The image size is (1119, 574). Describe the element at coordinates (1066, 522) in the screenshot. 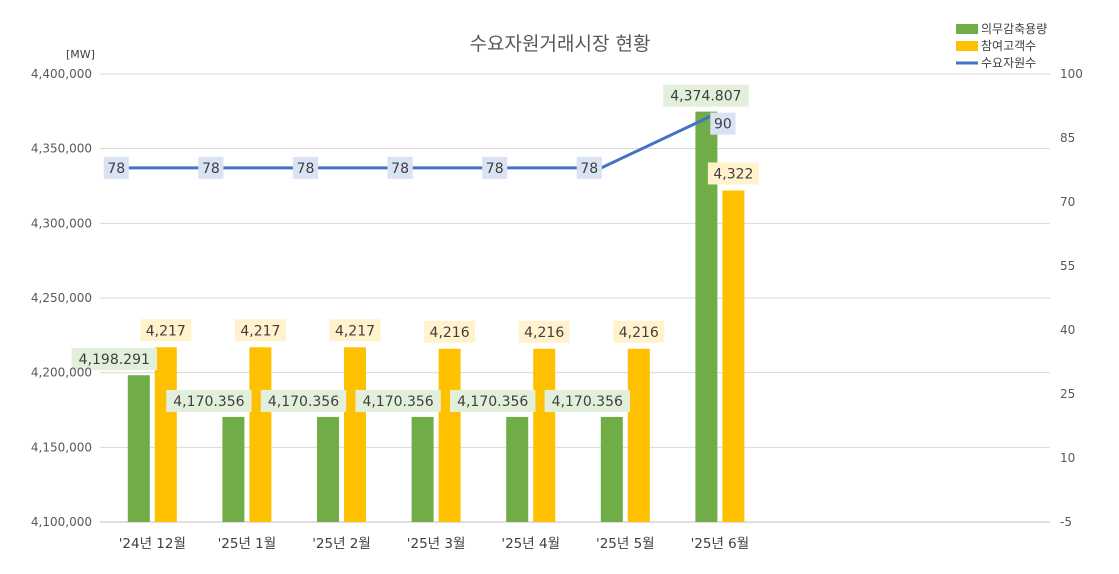

I see `right-axis-tick-label: -5` at that location.